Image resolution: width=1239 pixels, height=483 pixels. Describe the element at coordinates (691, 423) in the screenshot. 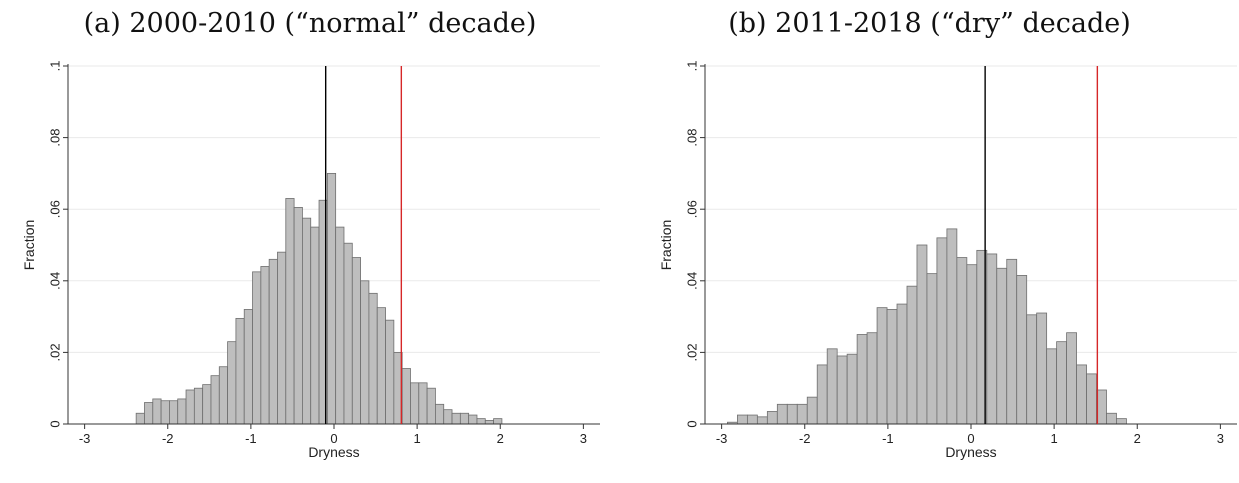

I see `y-tick-label: 0` at that location.